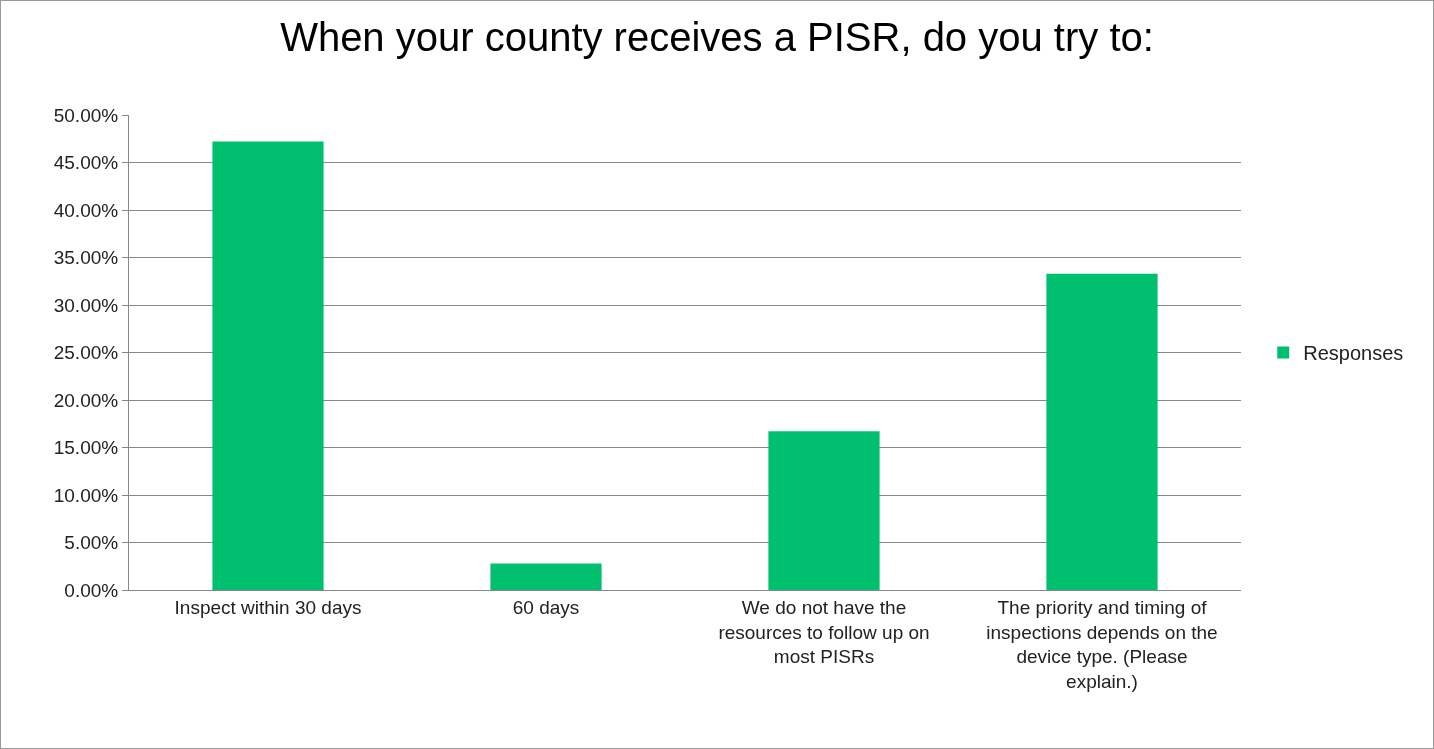 This screenshot has height=749, width=1434. Describe the element at coordinates (86, 400) in the screenshot. I see `y-tick-label: 20.00%` at that location.